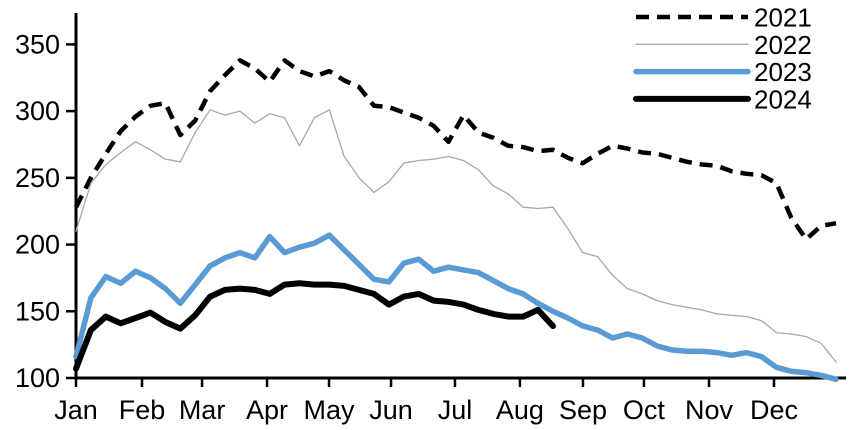  I want to click on y-tick-label: 200, so click(37, 245).